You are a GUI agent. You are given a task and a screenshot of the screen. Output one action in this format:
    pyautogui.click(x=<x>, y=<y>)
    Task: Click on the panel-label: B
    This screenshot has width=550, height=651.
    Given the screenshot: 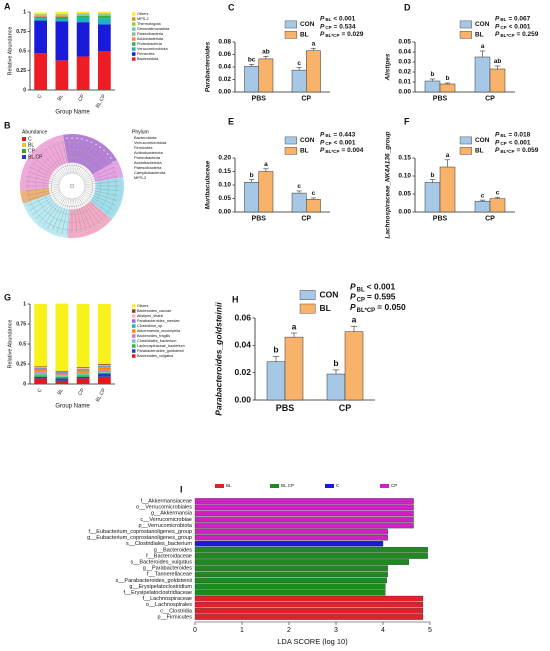 What is the action you would take?
    pyautogui.click(x=7, y=125)
    